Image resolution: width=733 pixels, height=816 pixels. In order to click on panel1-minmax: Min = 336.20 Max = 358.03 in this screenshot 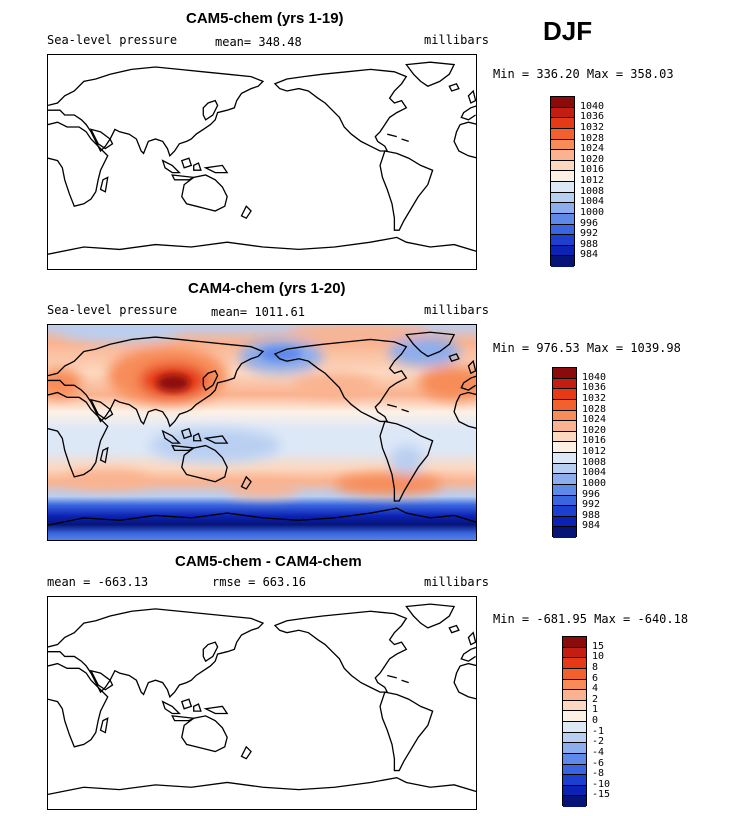, I will do `click(583, 74)`.